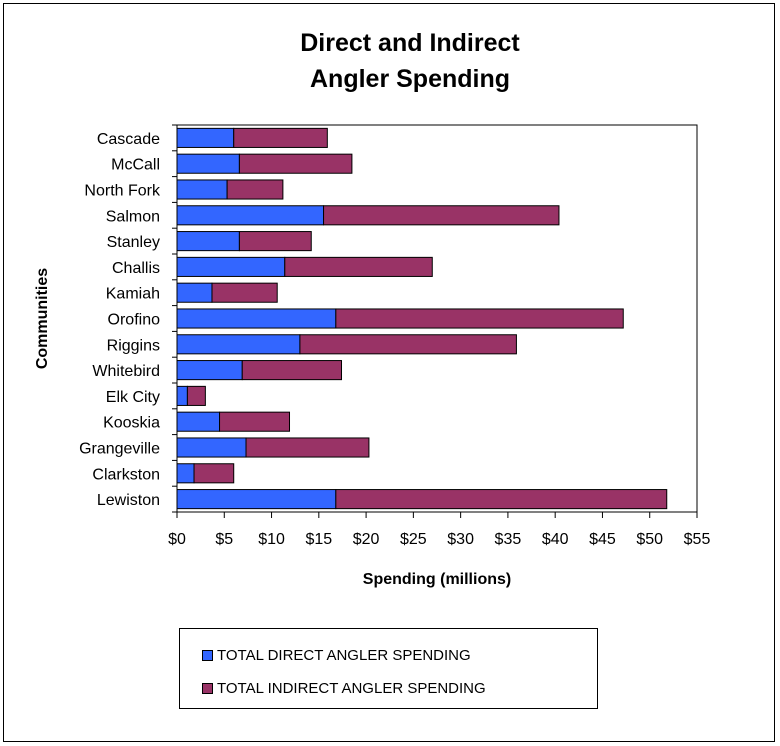 Image resolution: width=780 pixels, height=746 pixels. I want to click on bar-direct-salmon, so click(250, 215).